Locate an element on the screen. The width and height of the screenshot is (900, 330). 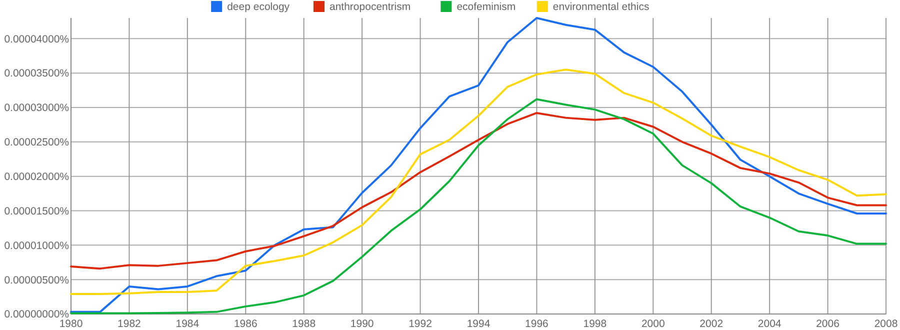
legend-label: deep ecology is located at coordinates (258, 7).